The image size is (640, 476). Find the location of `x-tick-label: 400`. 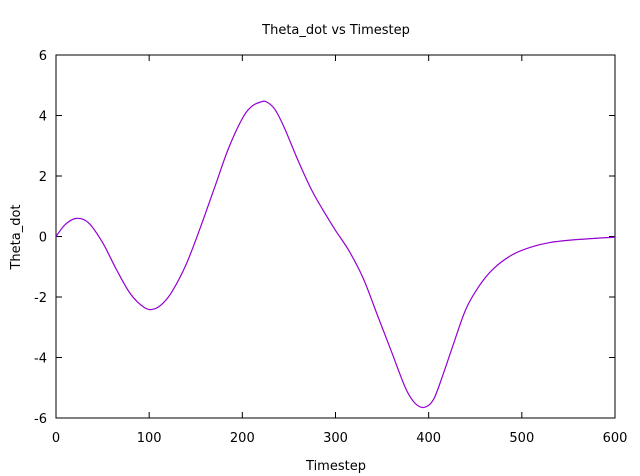

x-tick-label: 400 is located at coordinates (428, 438).